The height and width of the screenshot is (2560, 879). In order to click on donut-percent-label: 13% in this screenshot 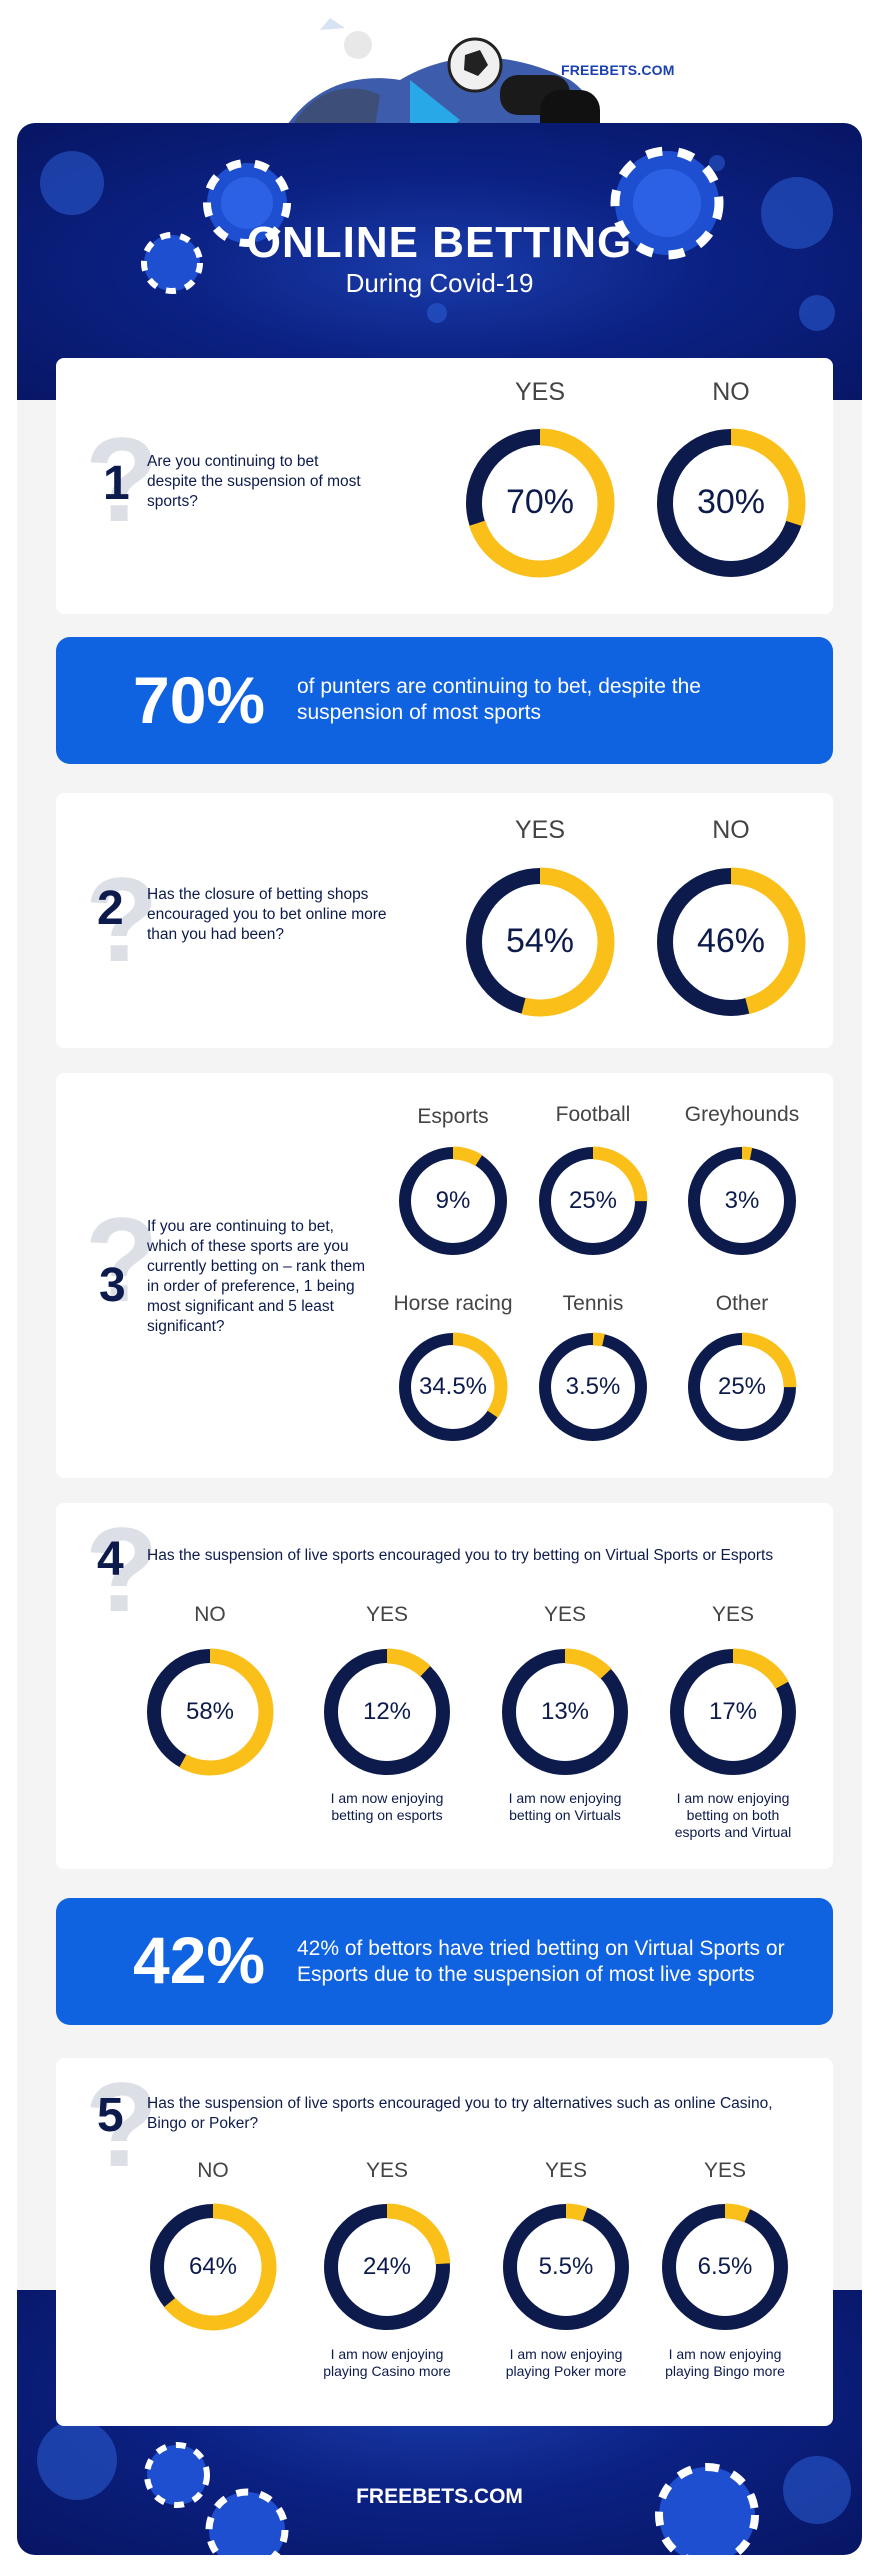, I will do `click(565, 1711)`.